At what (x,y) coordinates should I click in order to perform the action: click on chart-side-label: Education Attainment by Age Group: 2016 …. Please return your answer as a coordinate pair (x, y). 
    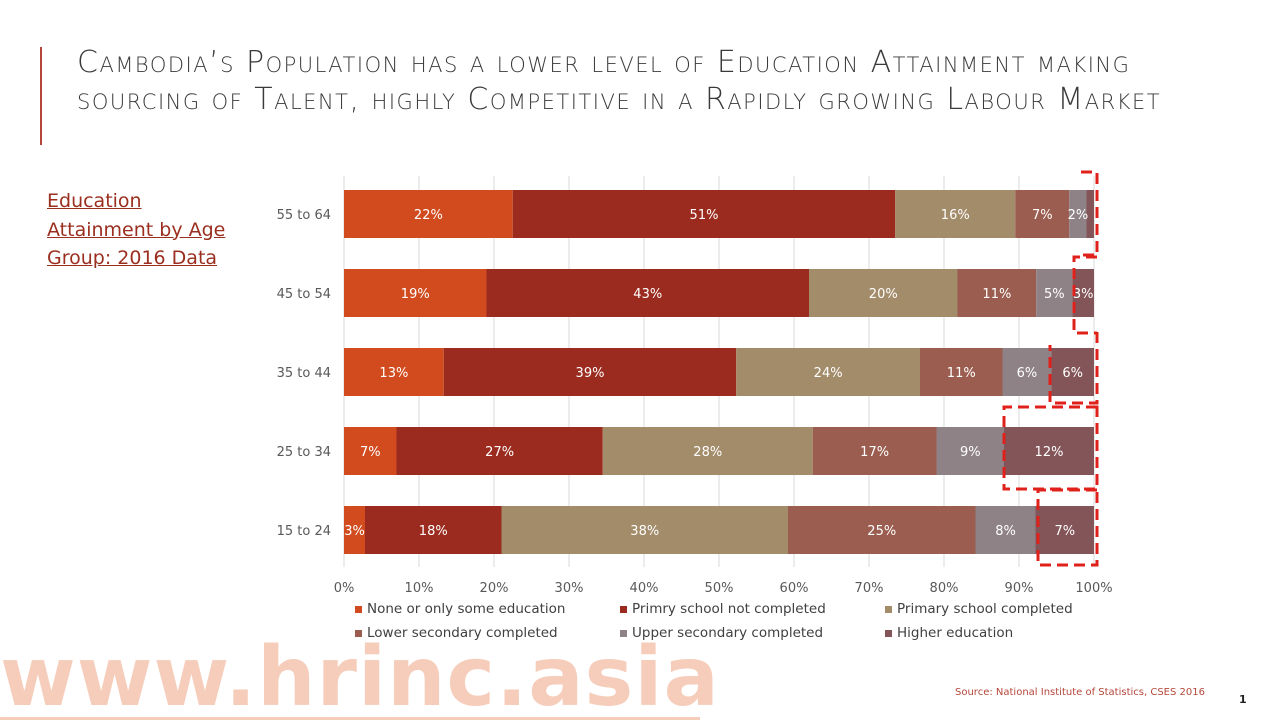
    Looking at the image, I should click on (136, 229).